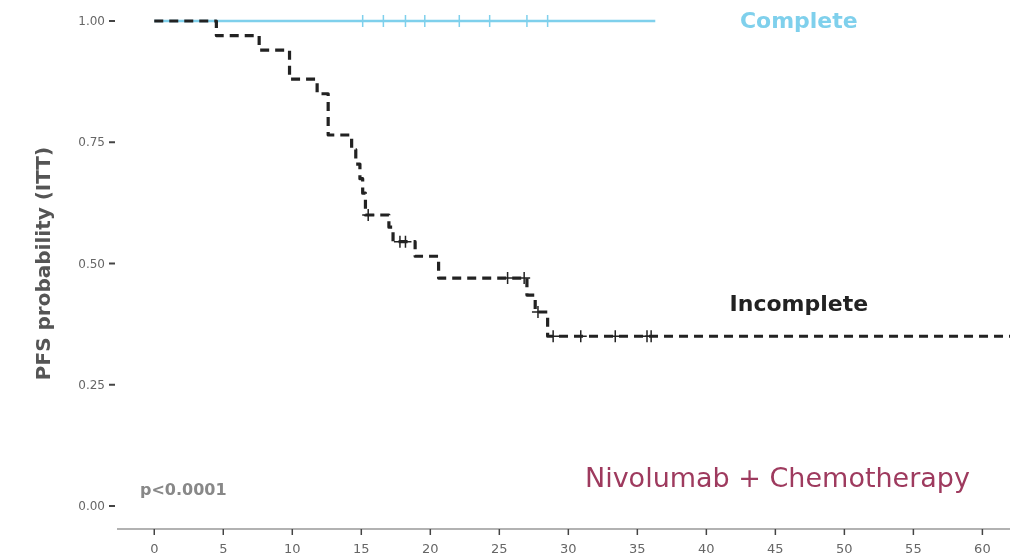 The width and height of the screenshot is (1010, 559). Describe the element at coordinates (777, 477) in the screenshot. I see `annotation: Nivolumab + Chemotherapy` at that location.